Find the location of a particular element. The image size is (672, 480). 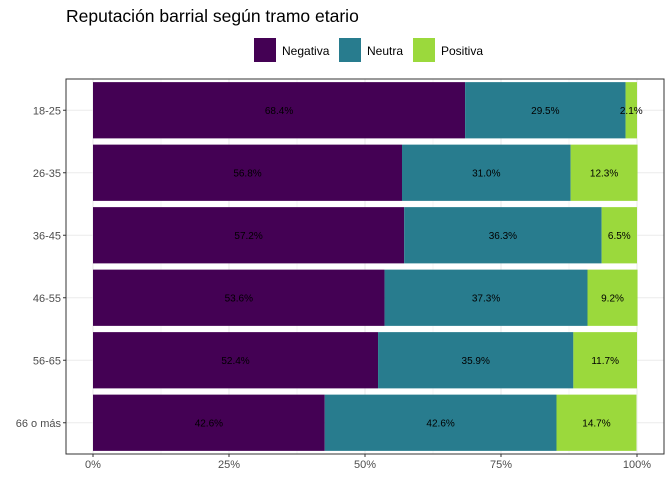

legend: Negativa Neutra Positiva is located at coordinates (368, 50).